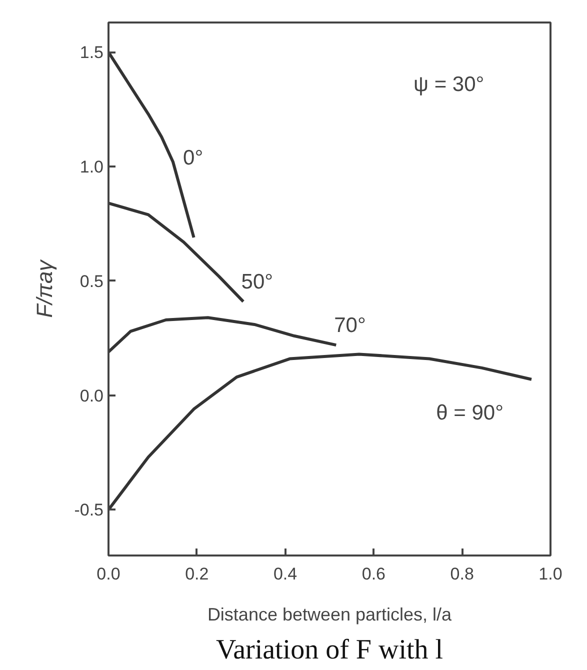 The width and height of the screenshot is (587, 670). Describe the element at coordinates (45, 288) in the screenshot. I see `y-axis-title: F/πaγ` at that location.